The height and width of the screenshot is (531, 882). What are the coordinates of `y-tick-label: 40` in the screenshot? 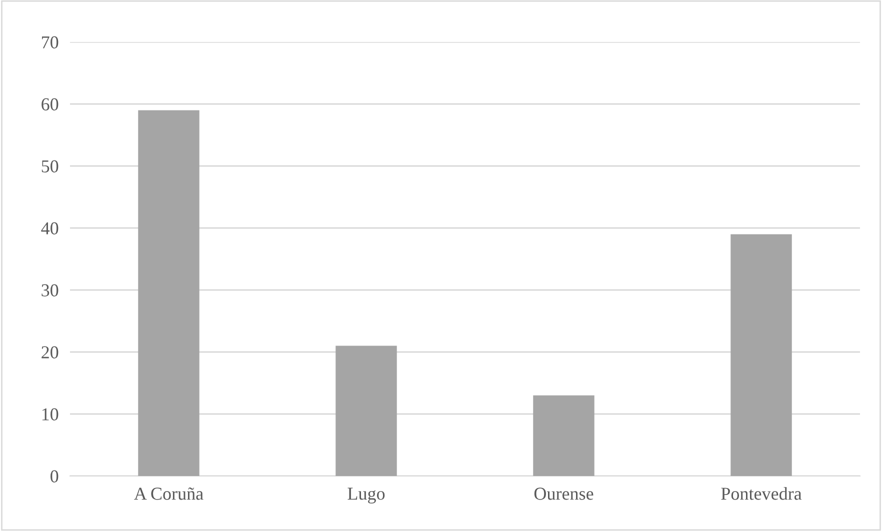 It's located at (49, 228).